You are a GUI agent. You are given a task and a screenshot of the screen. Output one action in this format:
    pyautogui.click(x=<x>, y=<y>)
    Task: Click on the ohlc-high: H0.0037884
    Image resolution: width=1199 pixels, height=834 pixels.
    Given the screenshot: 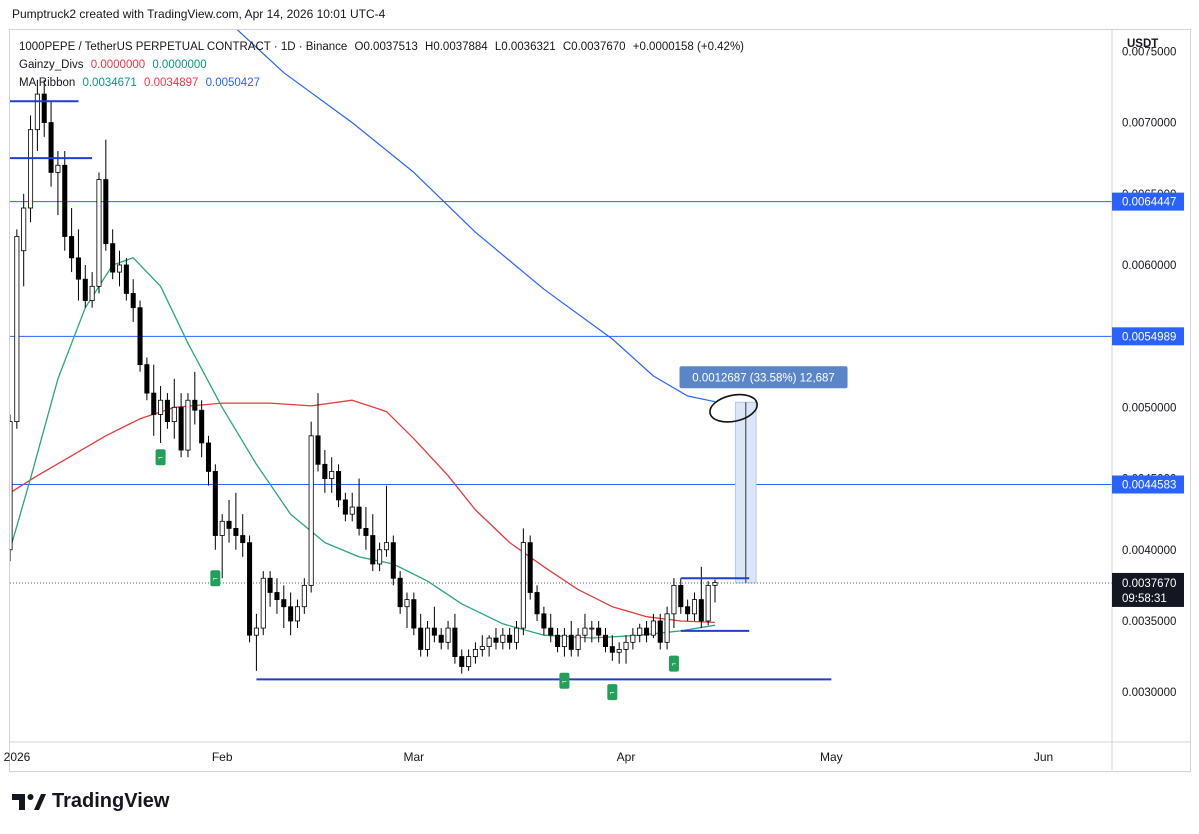 What is the action you would take?
    pyautogui.click(x=456, y=47)
    